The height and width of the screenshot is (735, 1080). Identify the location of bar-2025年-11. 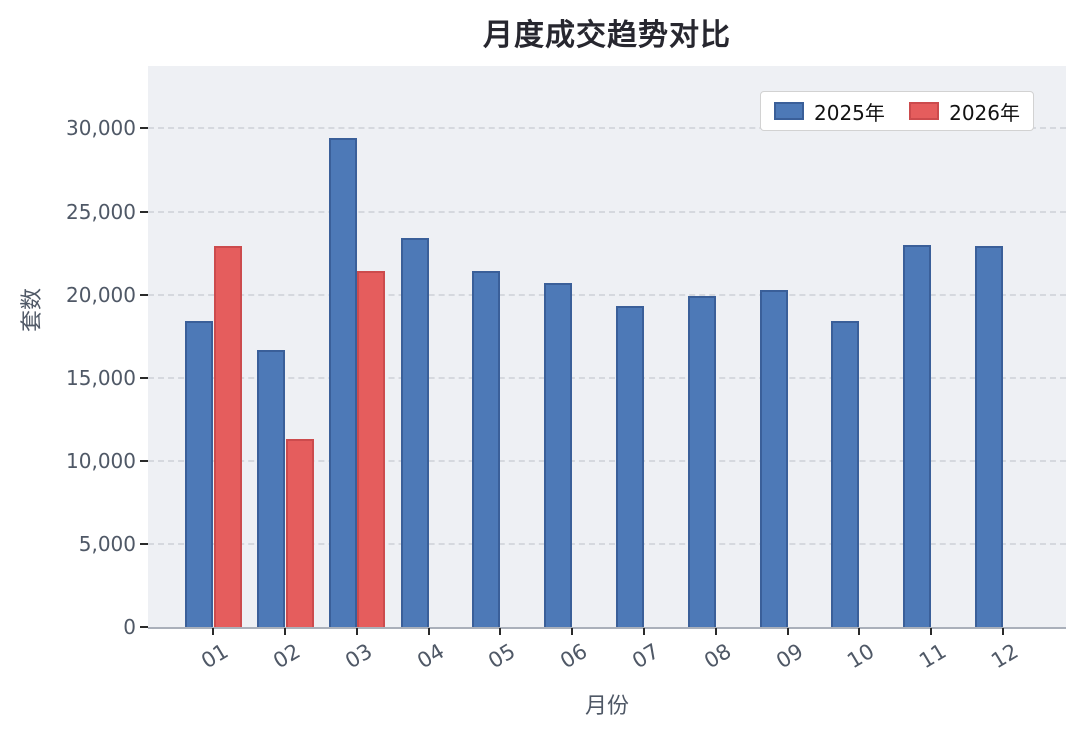
(917, 435).